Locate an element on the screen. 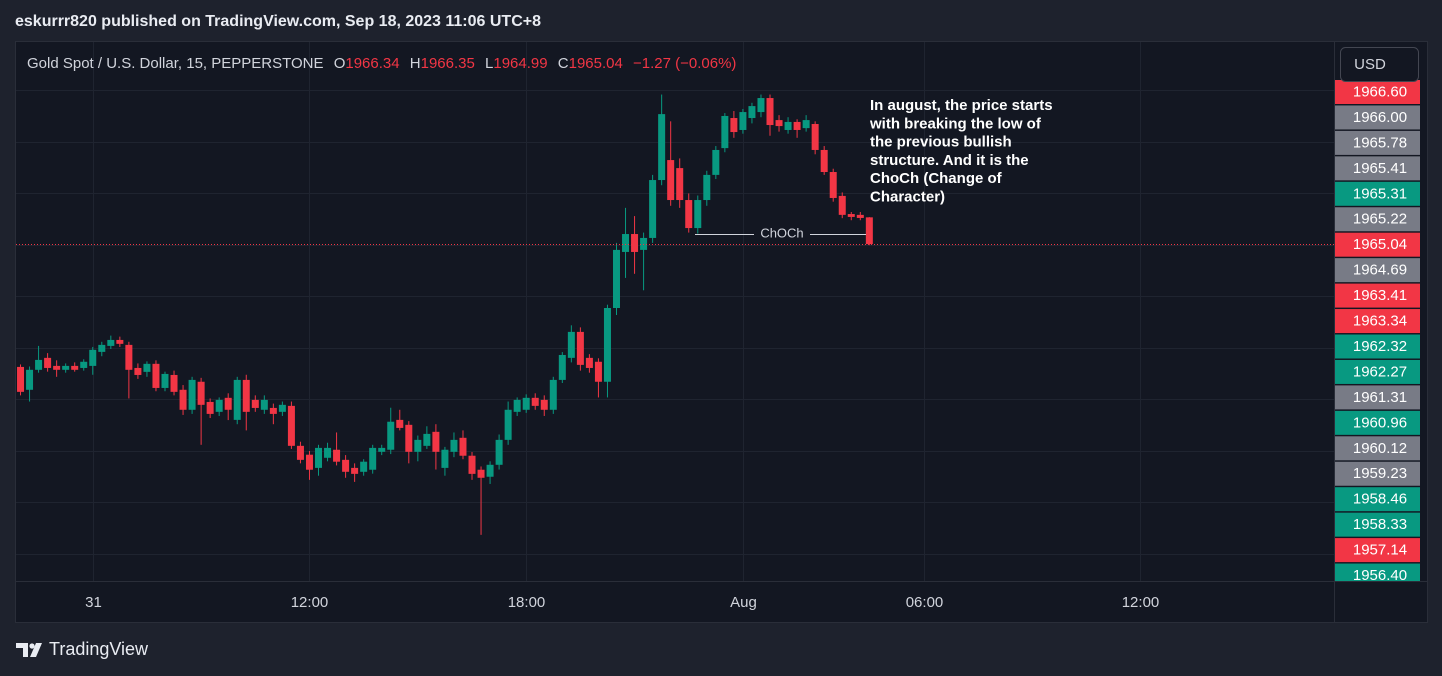  ohlc-value: 1966.35 is located at coordinates (448, 63).